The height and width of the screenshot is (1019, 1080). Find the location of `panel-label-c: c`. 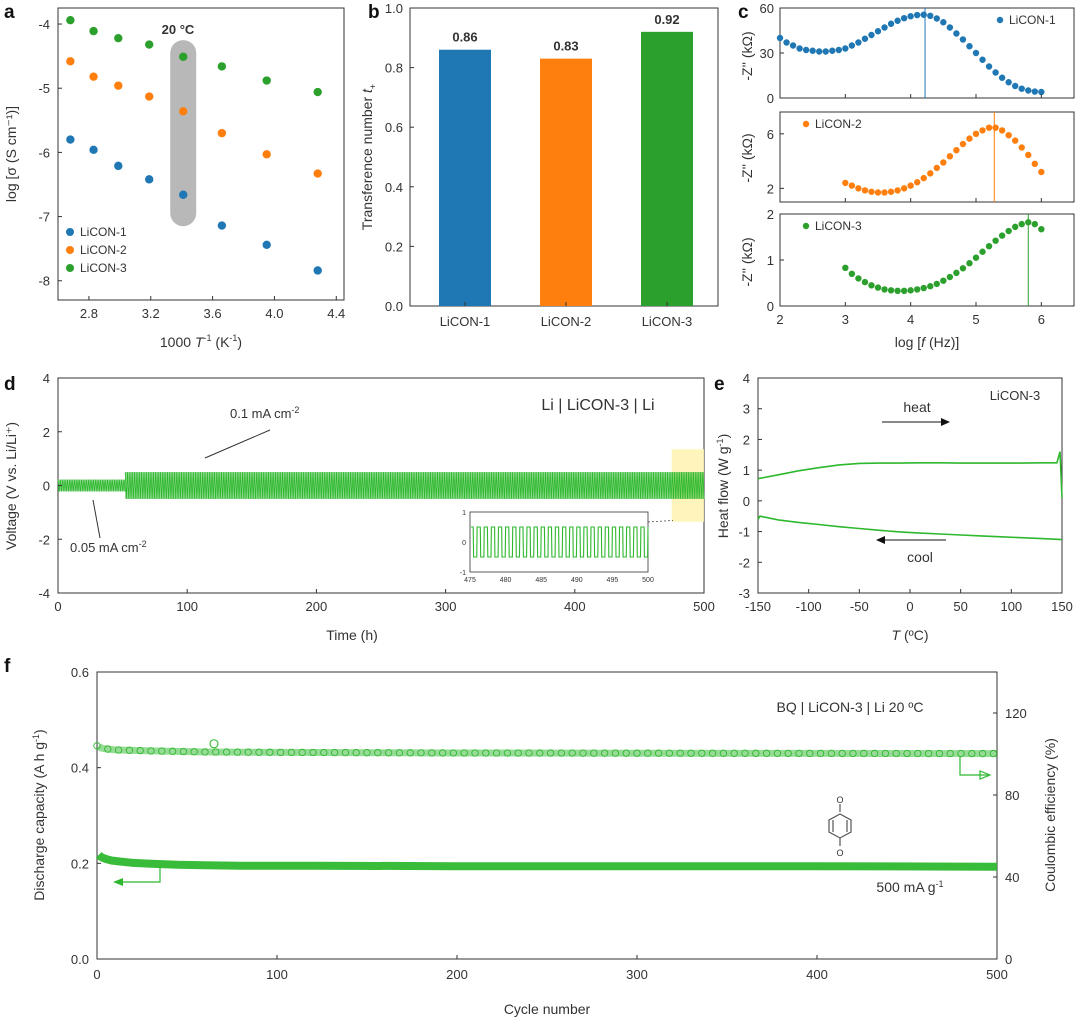

panel-label-c: c is located at coordinates (743, 12).